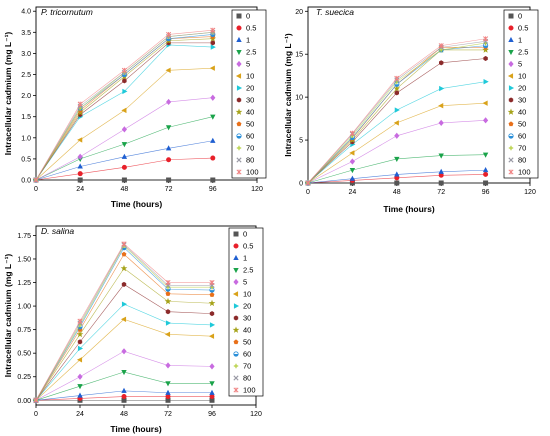 This screenshot has height=436, width=550. Describe the element at coordinates (250, 136) in the screenshot. I see `legend-label: 60` at that location.